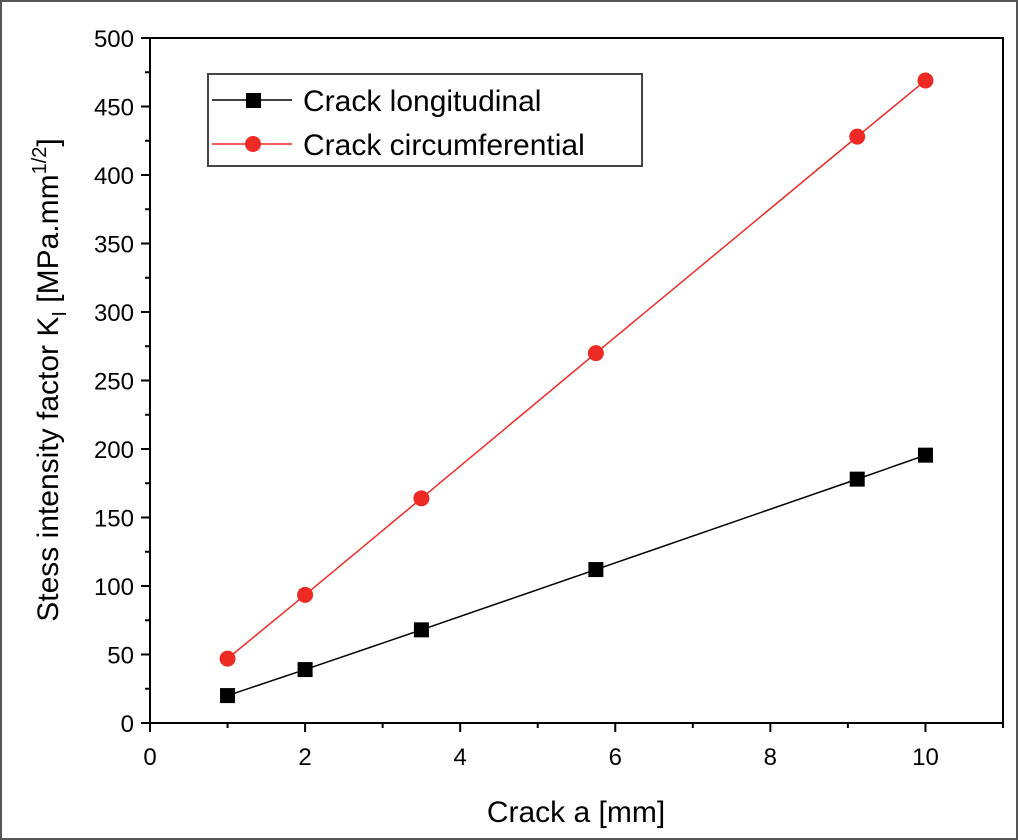 The height and width of the screenshot is (840, 1018). What do you see at coordinates (304, 757) in the screenshot?
I see `x-tick-label: 2` at bounding box center [304, 757].